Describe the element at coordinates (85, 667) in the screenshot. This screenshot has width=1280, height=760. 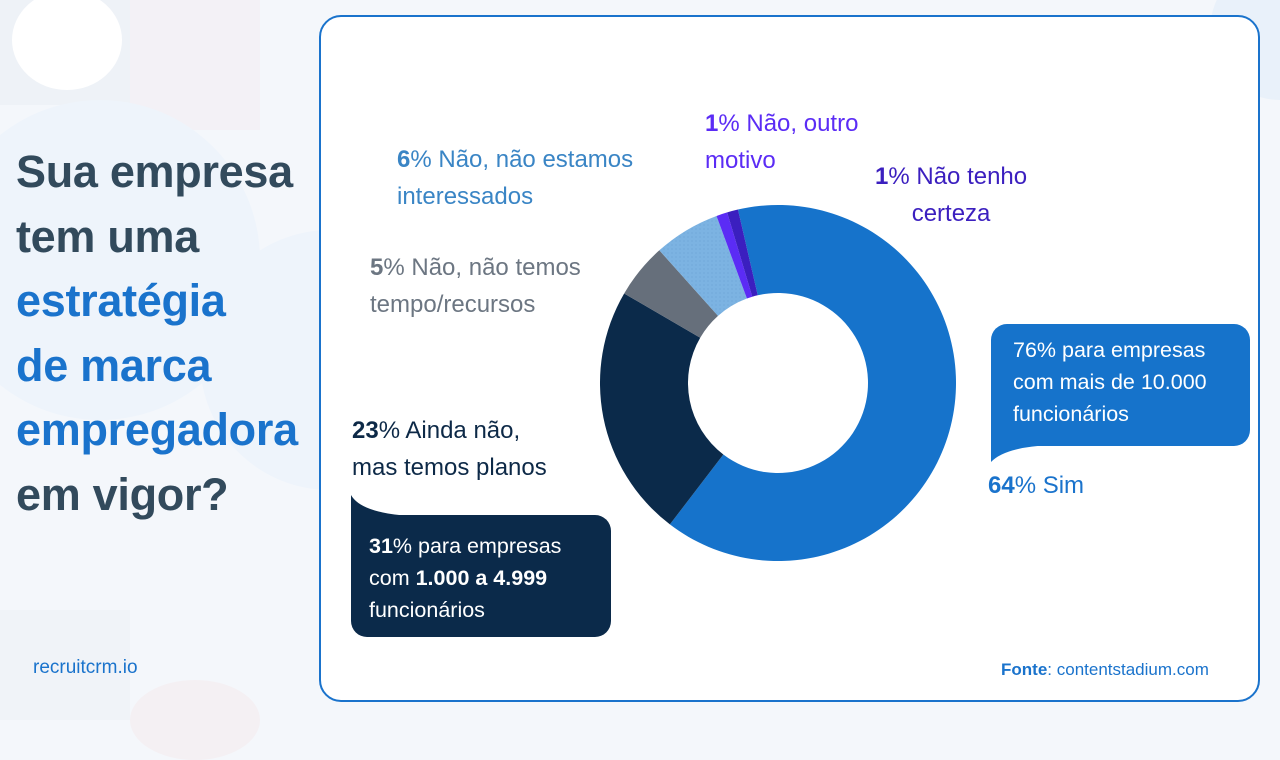
I see `brand-link: recruitcrm.io` at that location.